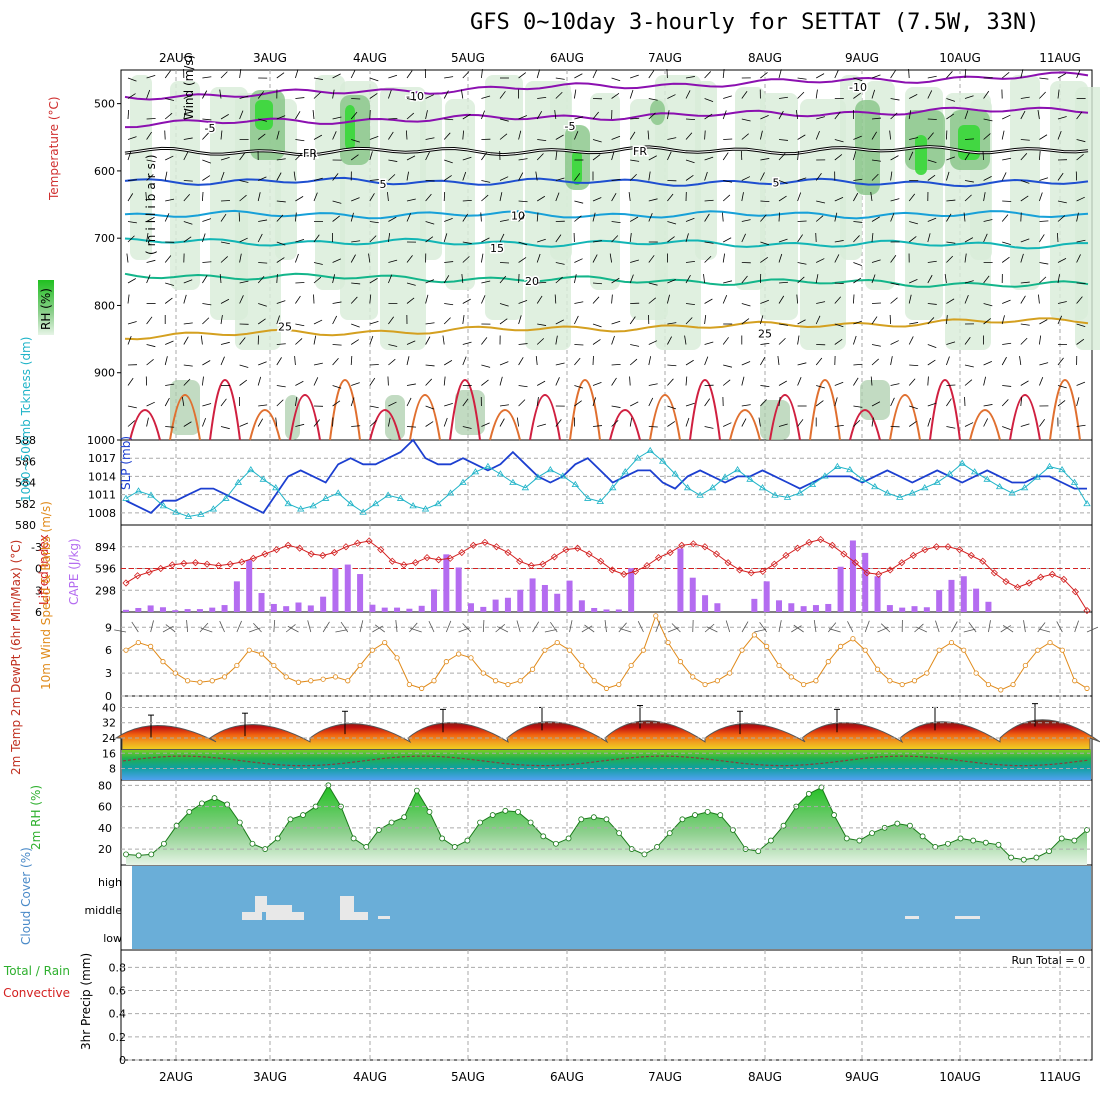 The image size is (1100, 1100). I want to click on rh-saturated-blob, so click(969, 142).